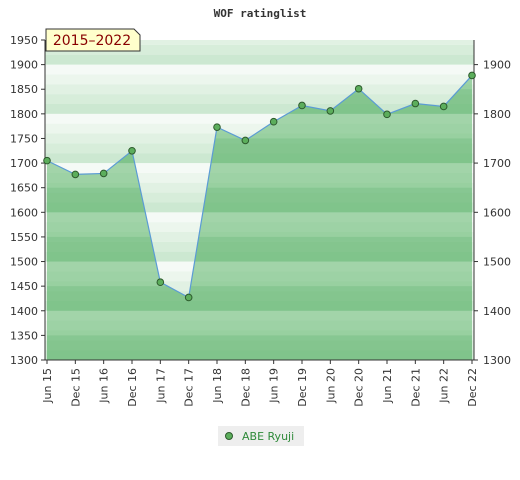  What do you see at coordinates (24, 212) in the screenshot?
I see `left-tick-label: 1600` at bounding box center [24, 212].